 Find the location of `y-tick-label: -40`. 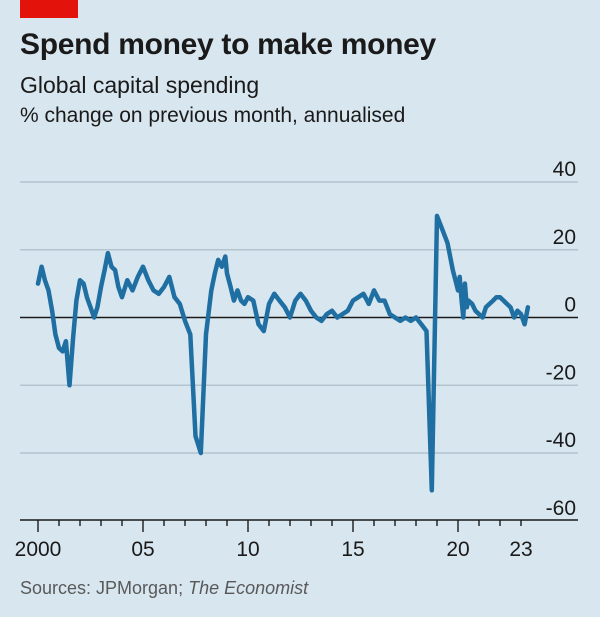

y-tick-label: -40 is located at coordinates (561, 440).